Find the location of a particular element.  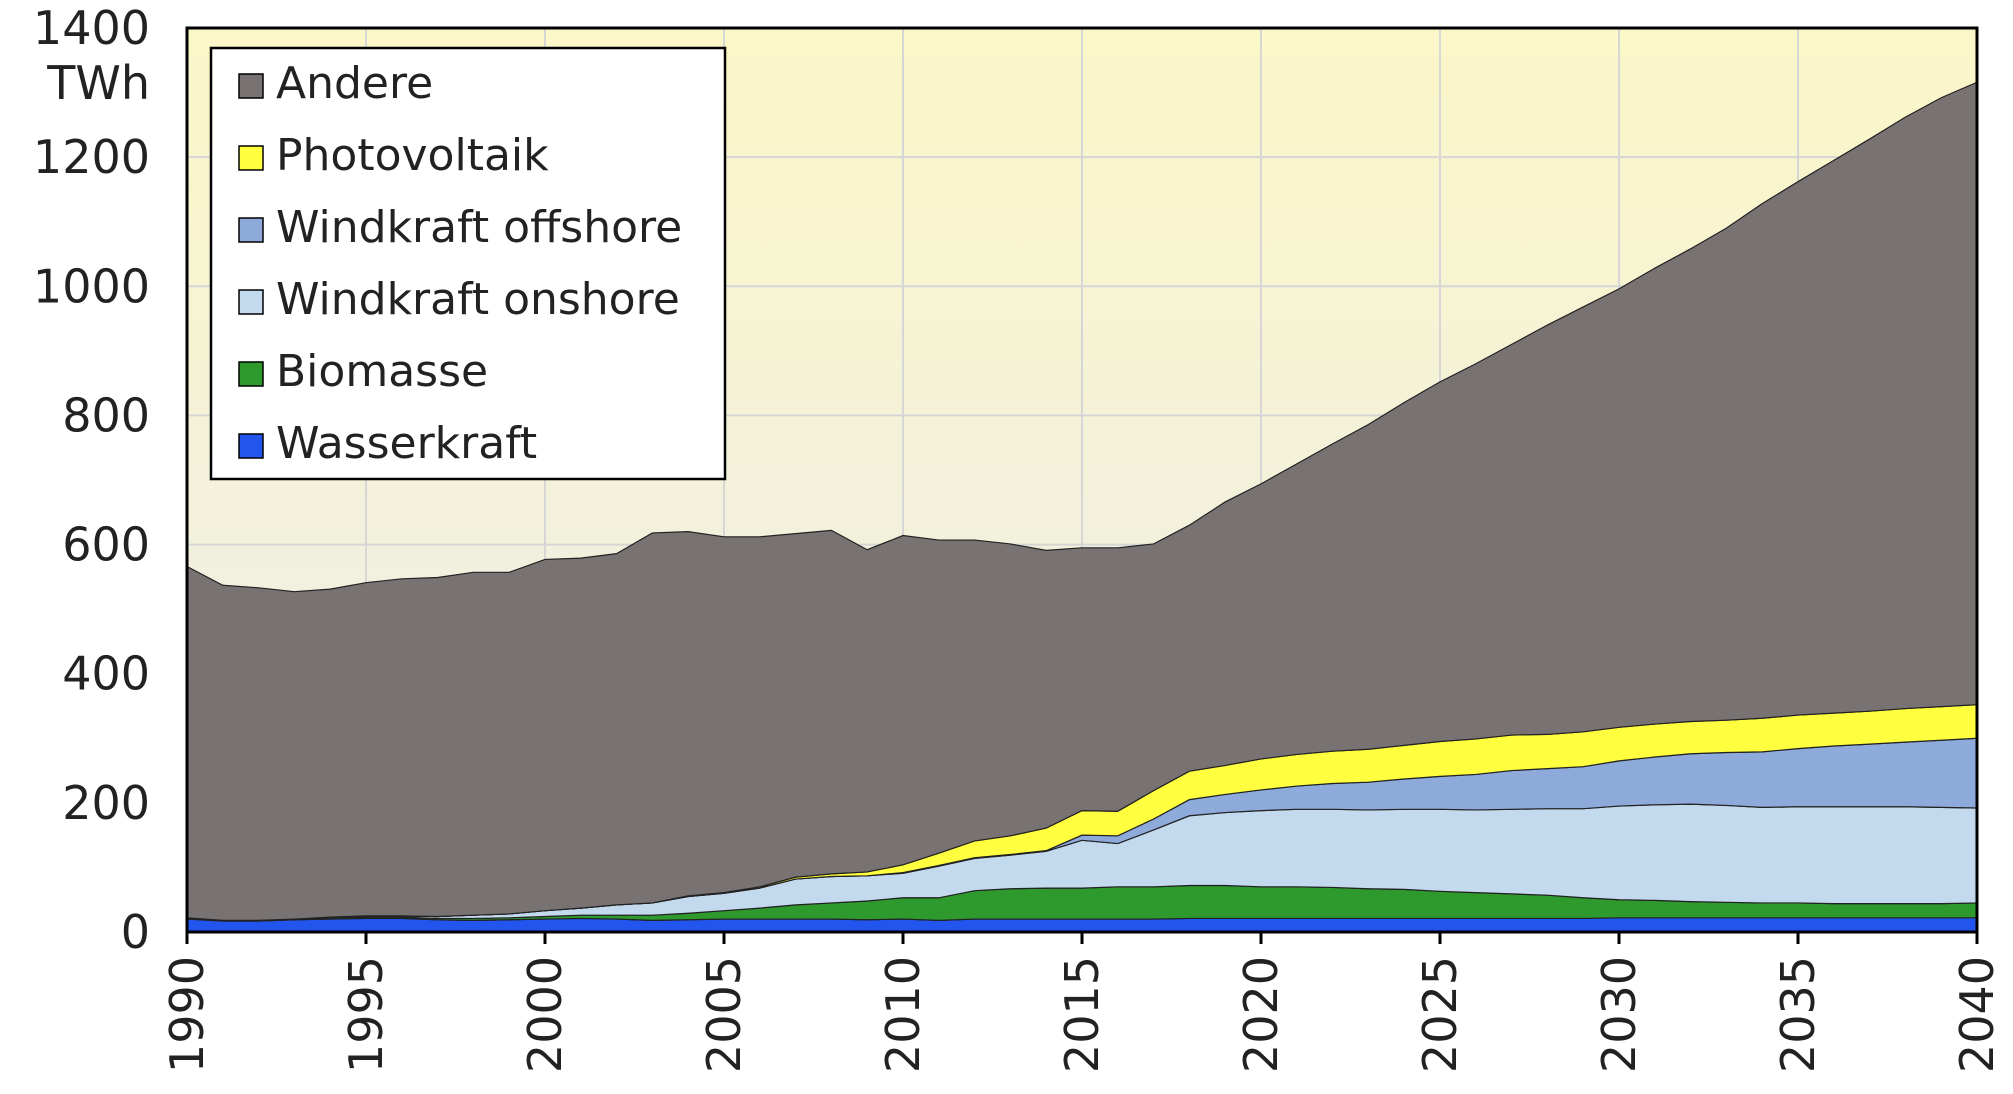

x-tick-label: 2040 is located at coordinates (1977, 1014).